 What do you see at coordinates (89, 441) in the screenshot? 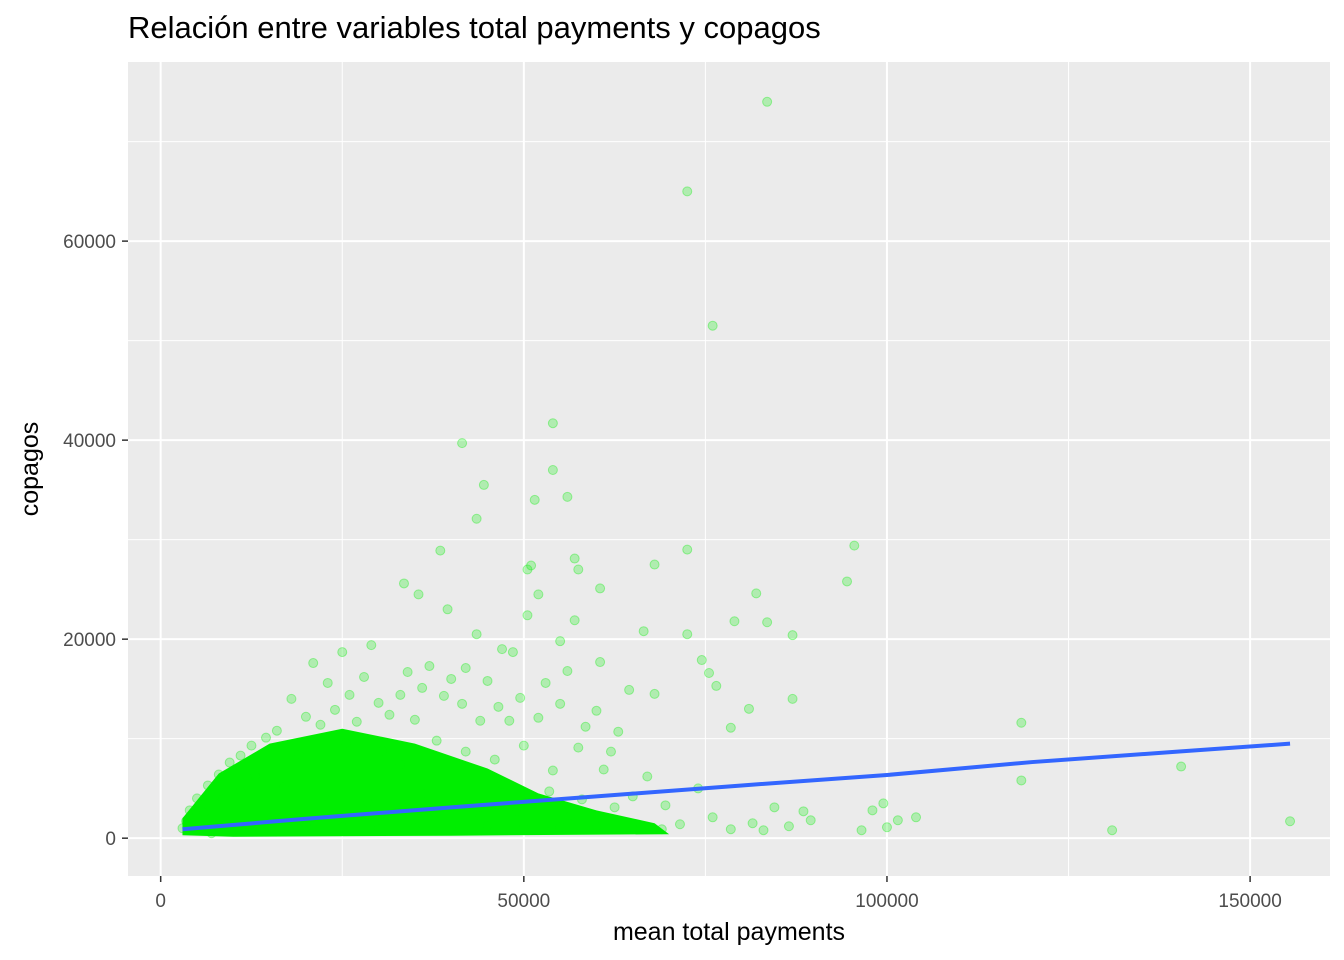
I see `y-tick-label: 40000` at bounding box center [89, 441].